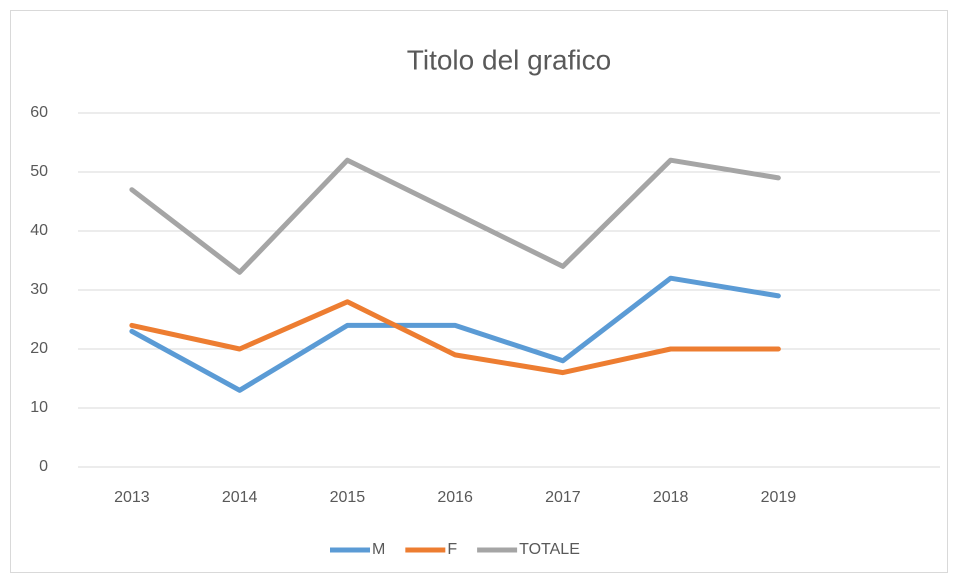 The image size is (958, 583). Describe the element at coordinates (39, 230) in the screenshot. I see `y-tick-label: 40` at that location.